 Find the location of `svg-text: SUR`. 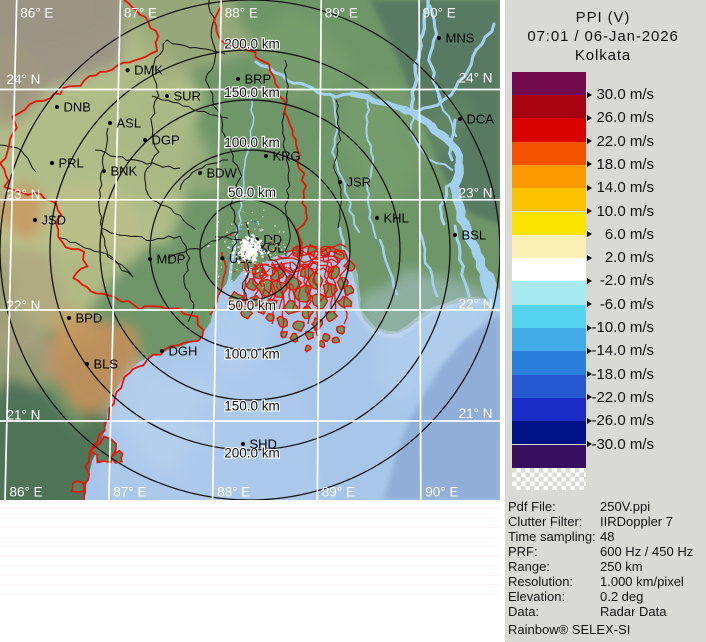

svg-text: SUR is located at coordinates (187, 96).